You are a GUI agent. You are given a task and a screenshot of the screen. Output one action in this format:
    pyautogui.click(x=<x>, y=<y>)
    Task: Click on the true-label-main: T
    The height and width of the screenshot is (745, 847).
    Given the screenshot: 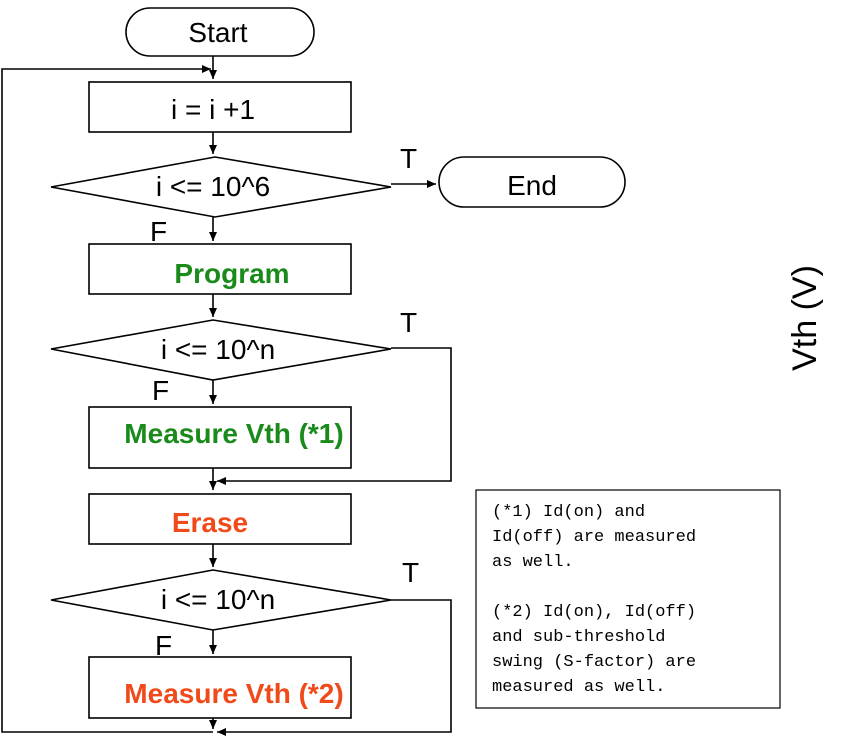 What is the action you would take?
    pyautogui.click(x=408, y=158)
    